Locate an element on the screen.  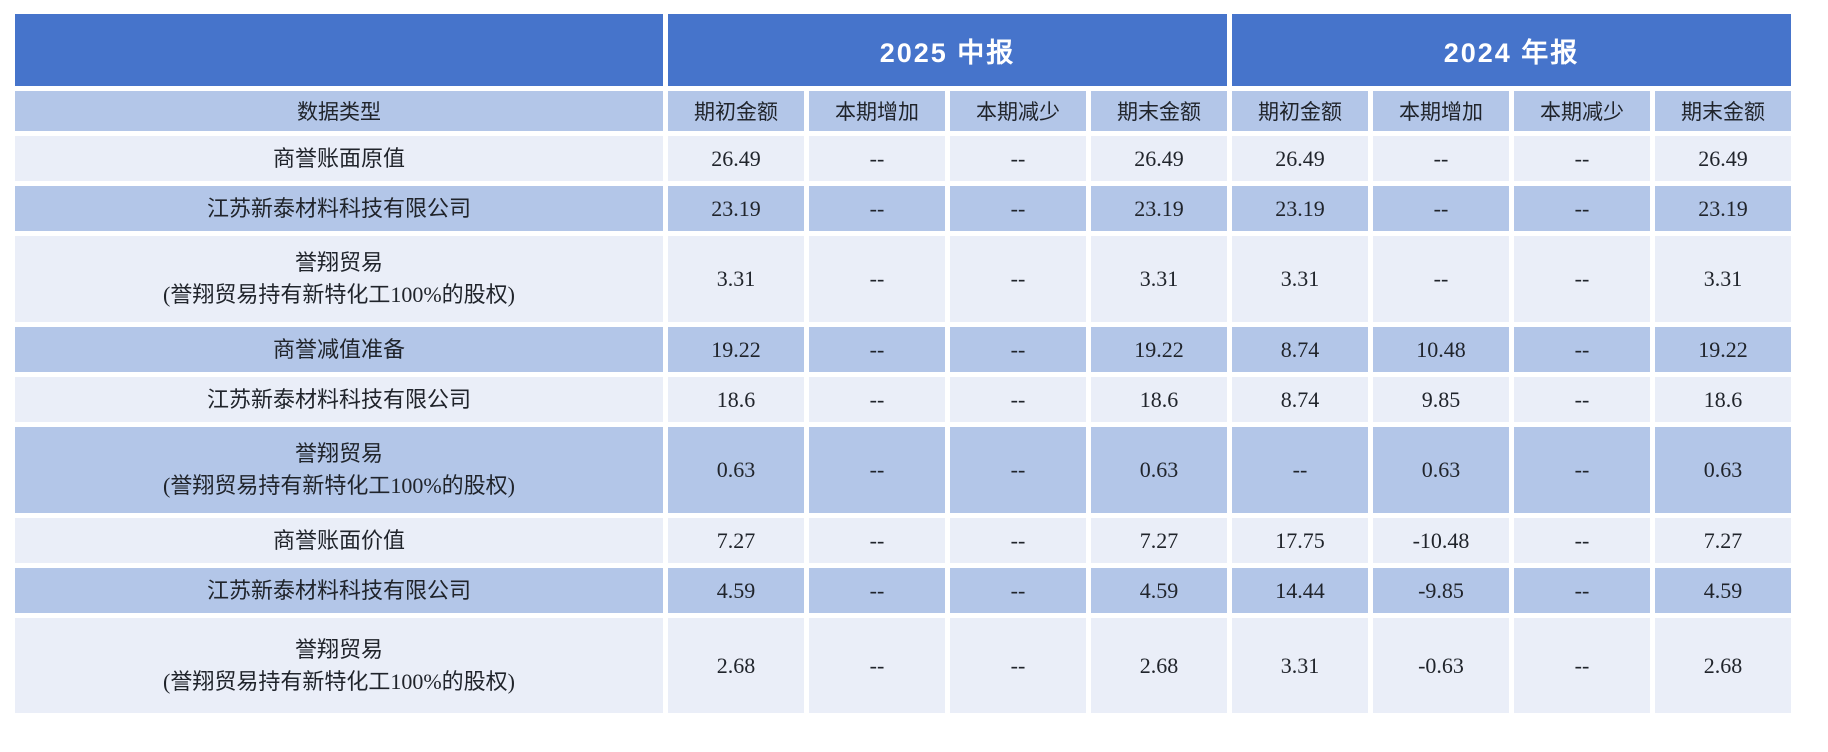
row-label: 商誉账面原值 is located at coordinates (338, 158).